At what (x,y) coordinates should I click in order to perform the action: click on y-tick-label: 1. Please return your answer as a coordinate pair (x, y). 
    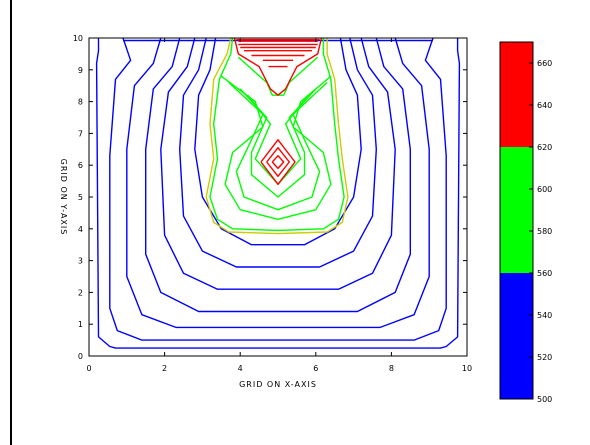
    Looking at the image, I should click on (80, 324).